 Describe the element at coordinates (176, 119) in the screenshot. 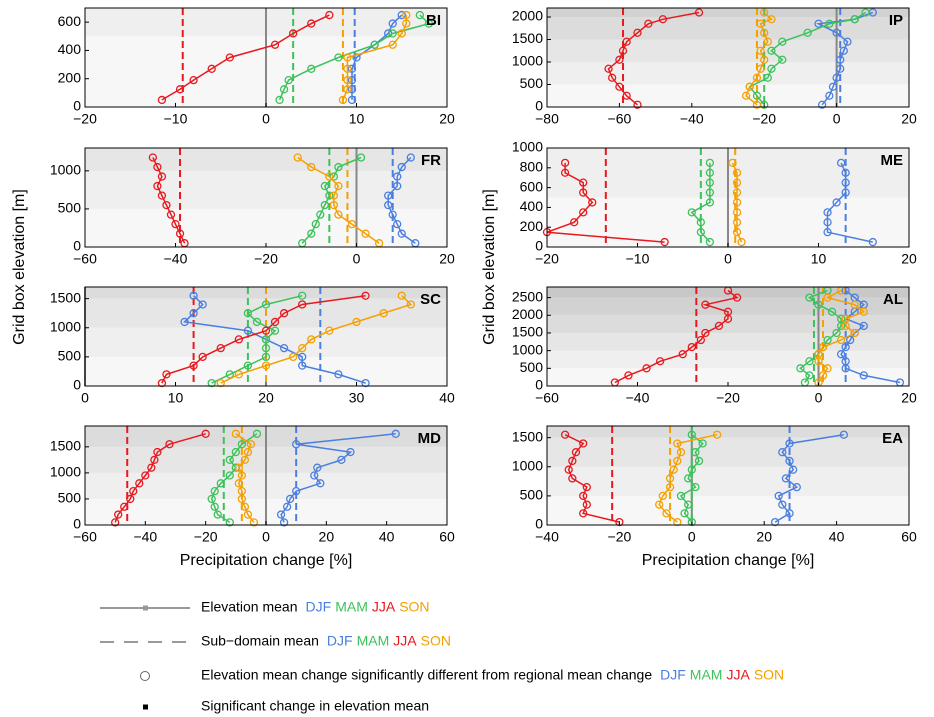

I see `x-tick-label: −10` at that location.